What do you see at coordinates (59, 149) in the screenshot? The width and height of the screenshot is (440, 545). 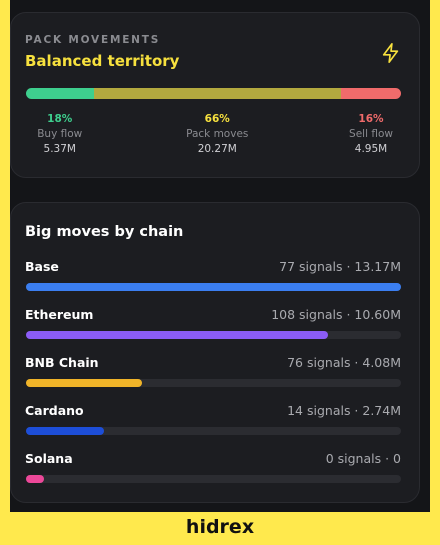 I see `flow-amount: 5.37M` at bounding box center [59, 149].